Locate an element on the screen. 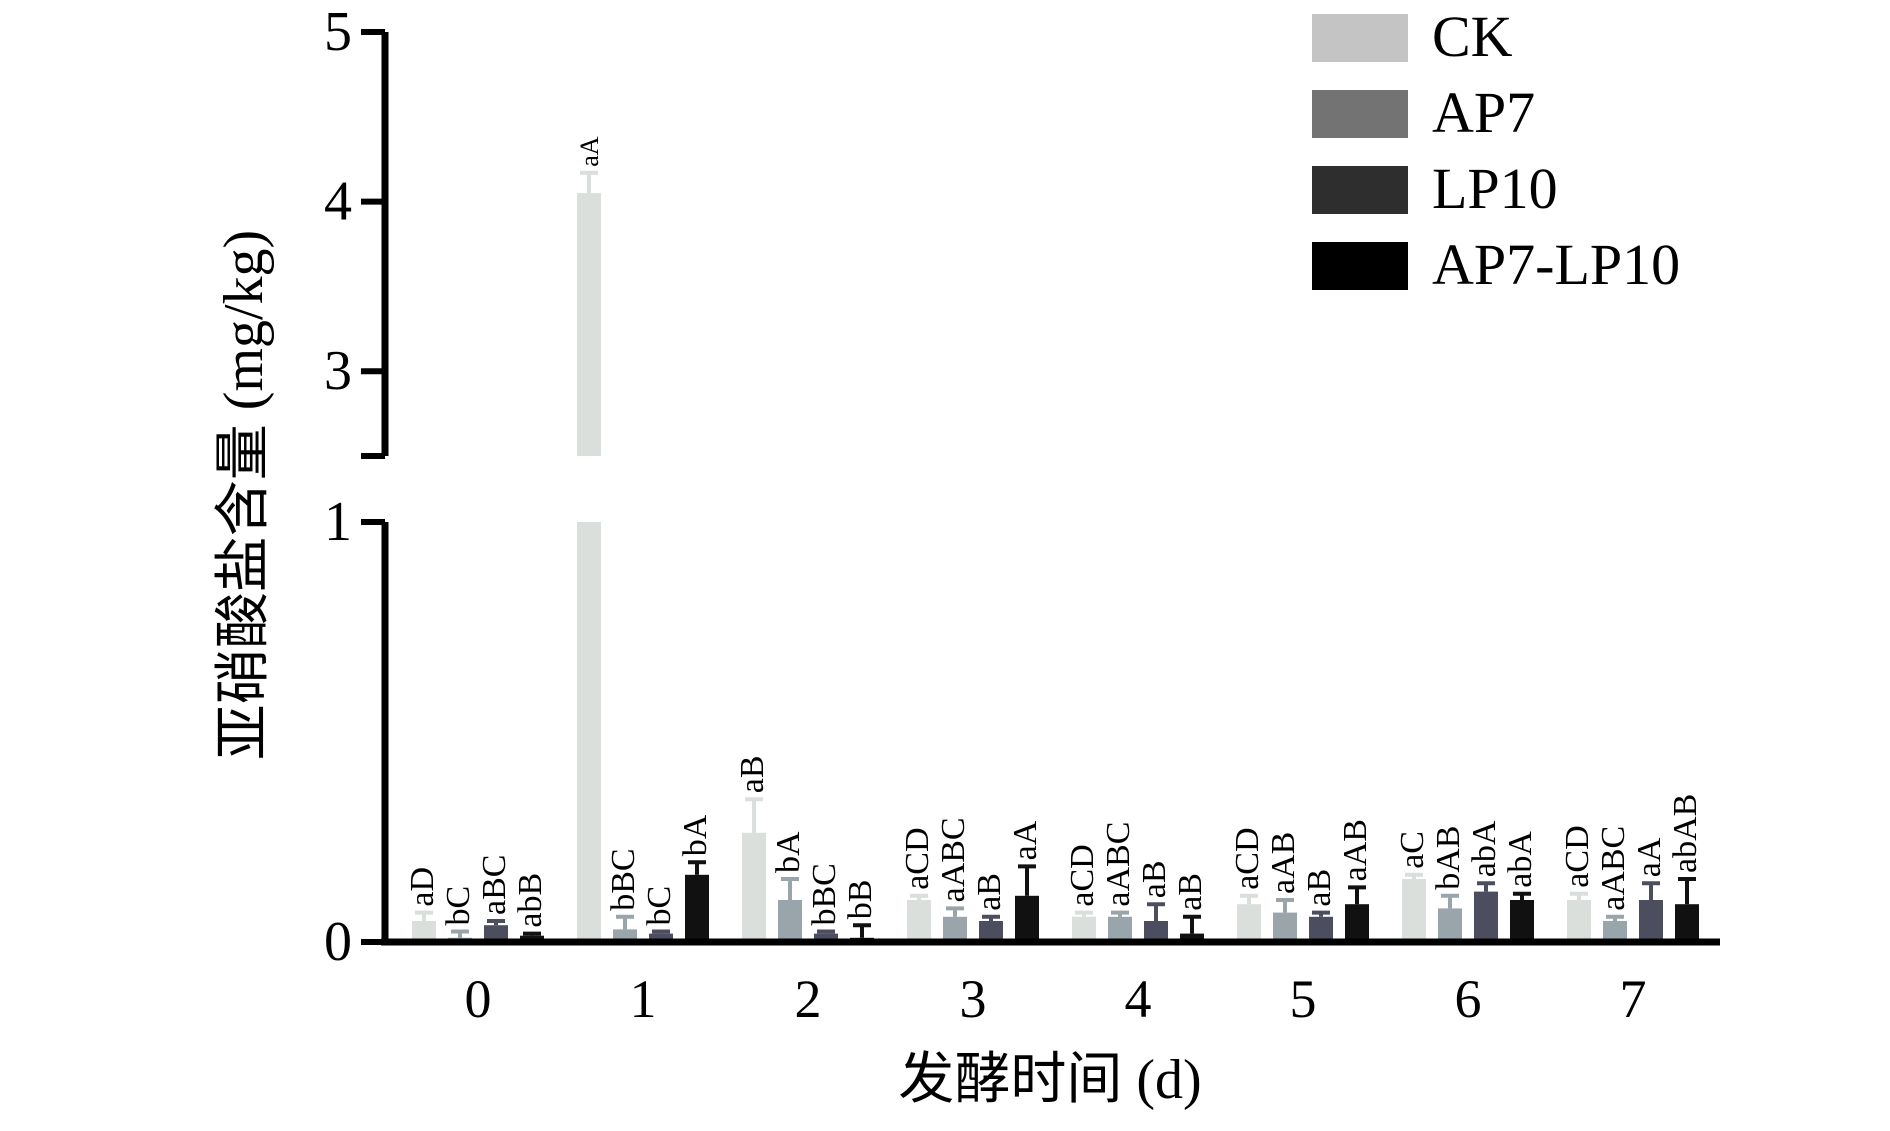 The width and height of the screenshot is (1890, 1131). significance-label: aC is located at coordinates (1412, 850).